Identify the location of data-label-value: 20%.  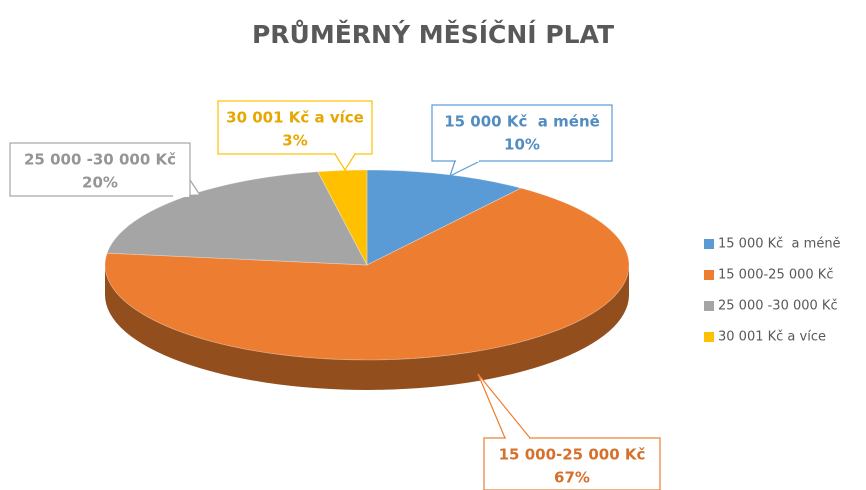
(100, 183).